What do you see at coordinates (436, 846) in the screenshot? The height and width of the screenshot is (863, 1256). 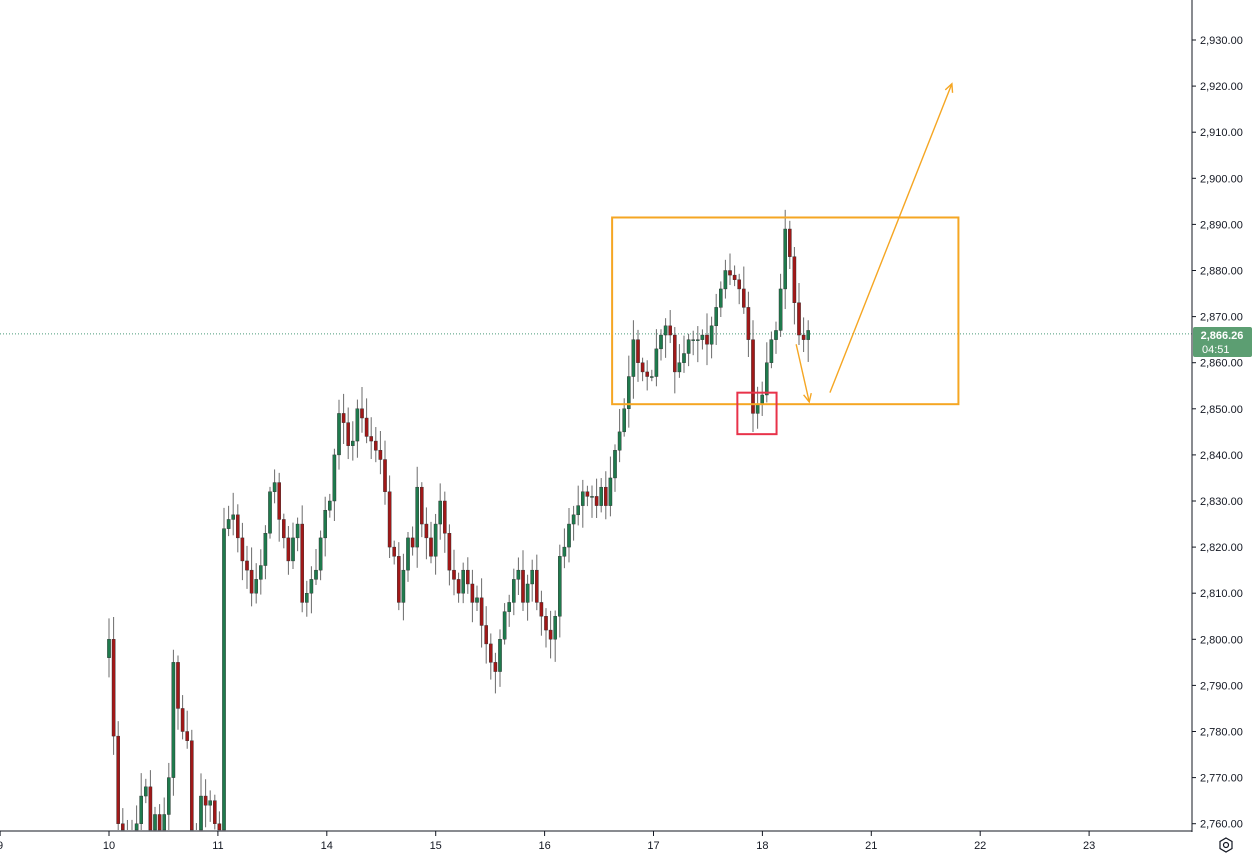 I see `time-tick-label: 15` at bounding box center [436, 846].